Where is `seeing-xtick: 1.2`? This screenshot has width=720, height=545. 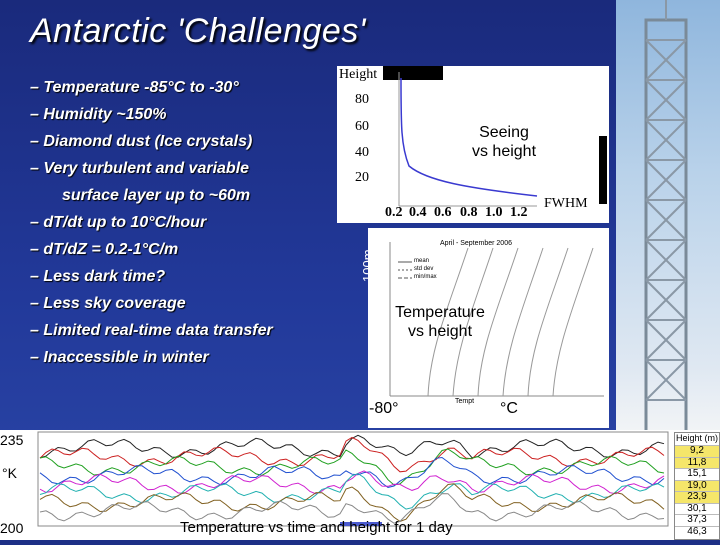
seeing-xtick: 1.2 is located at coordinates (519, 212).